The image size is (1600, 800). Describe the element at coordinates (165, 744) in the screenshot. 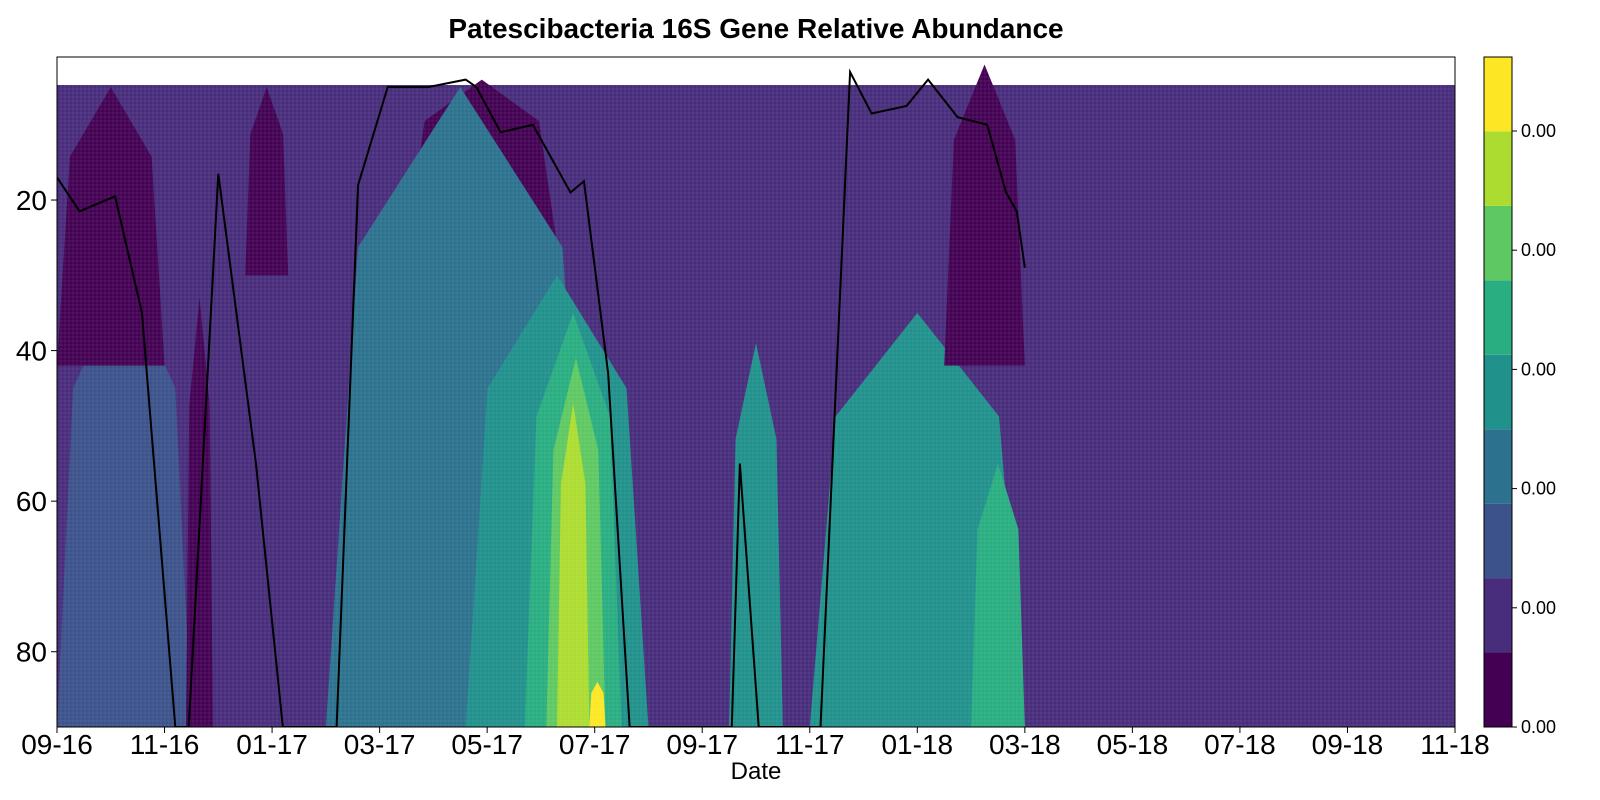

I see `x-tick-label: 11-16` at that location.